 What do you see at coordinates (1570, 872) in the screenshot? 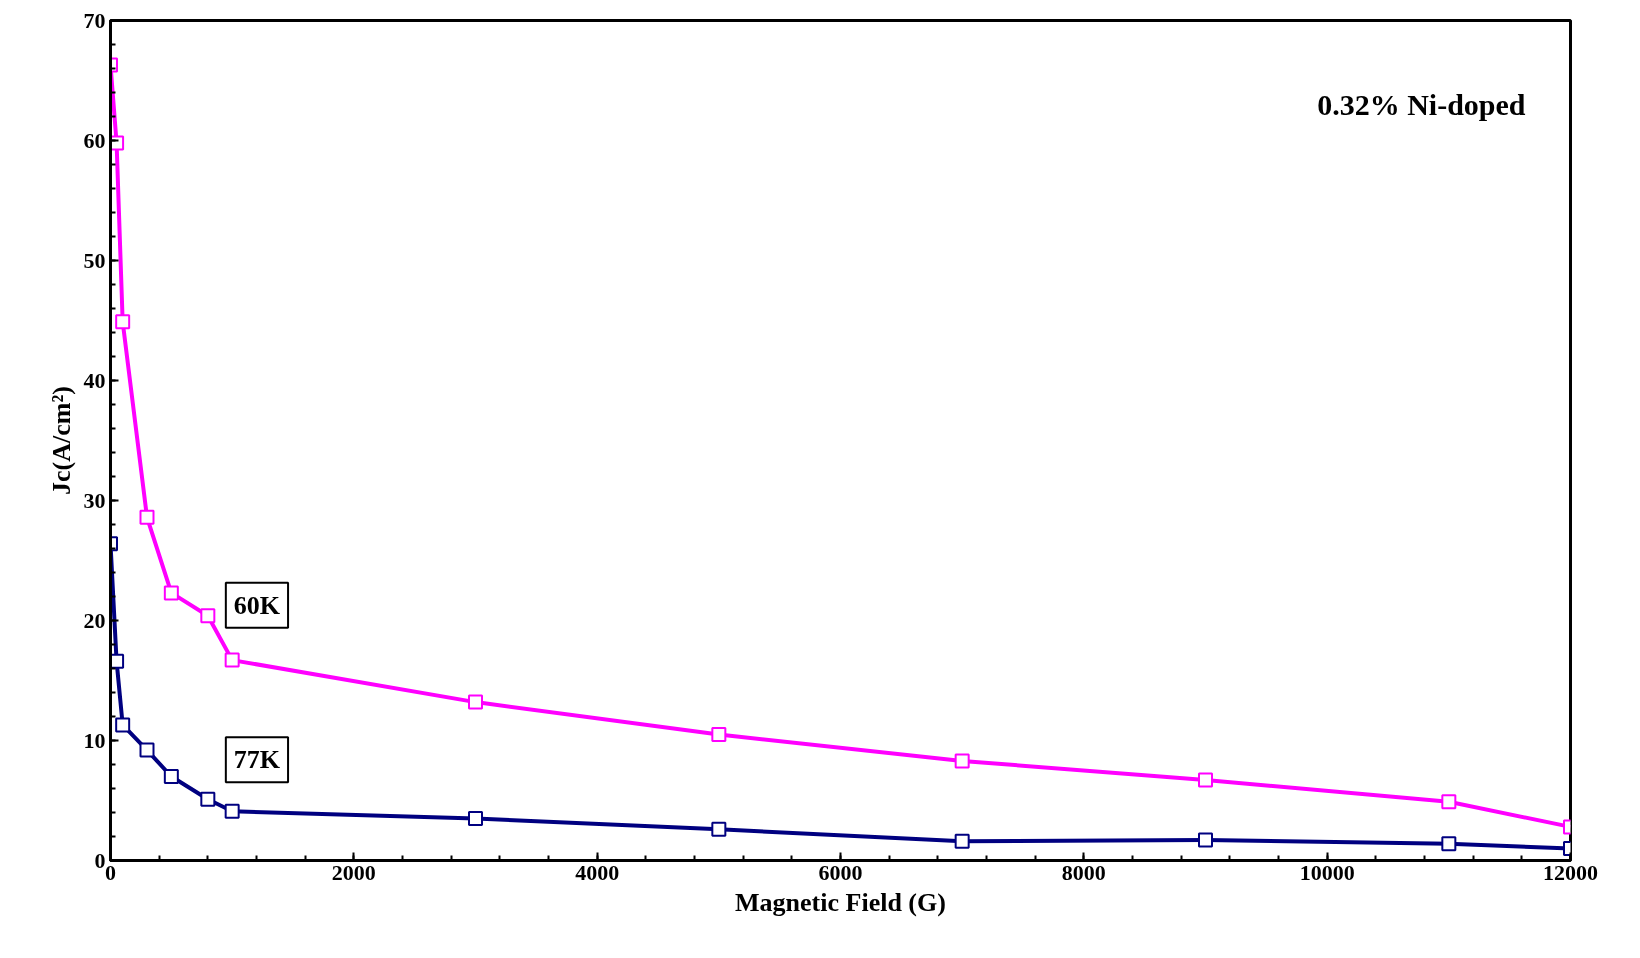
I see `x-tick-label: 12000` at bounding box center [1570, 872].